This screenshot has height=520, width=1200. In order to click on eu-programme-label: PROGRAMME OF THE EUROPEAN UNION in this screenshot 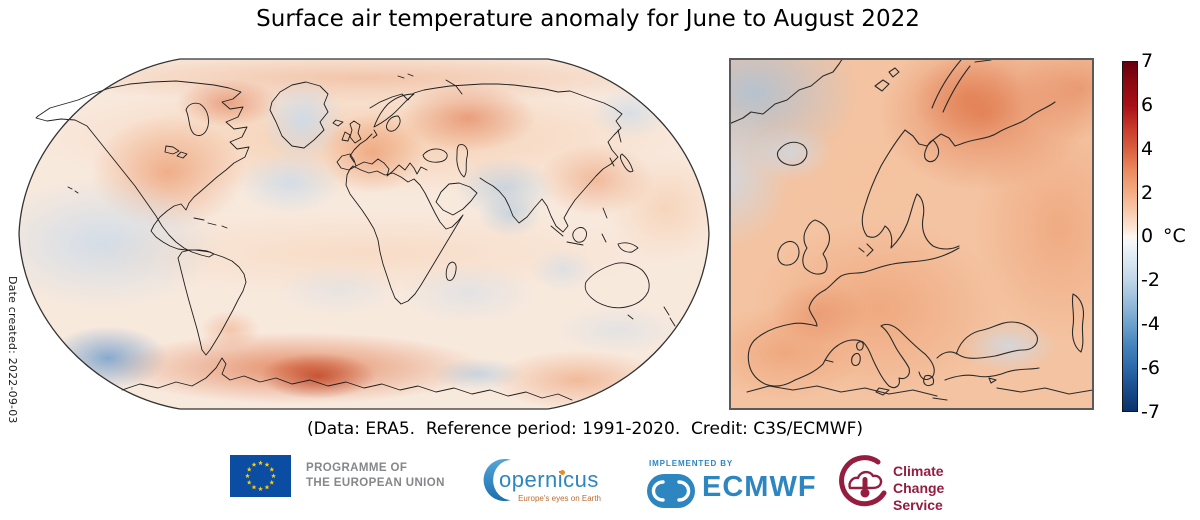, I will do `click(375, 475)`.